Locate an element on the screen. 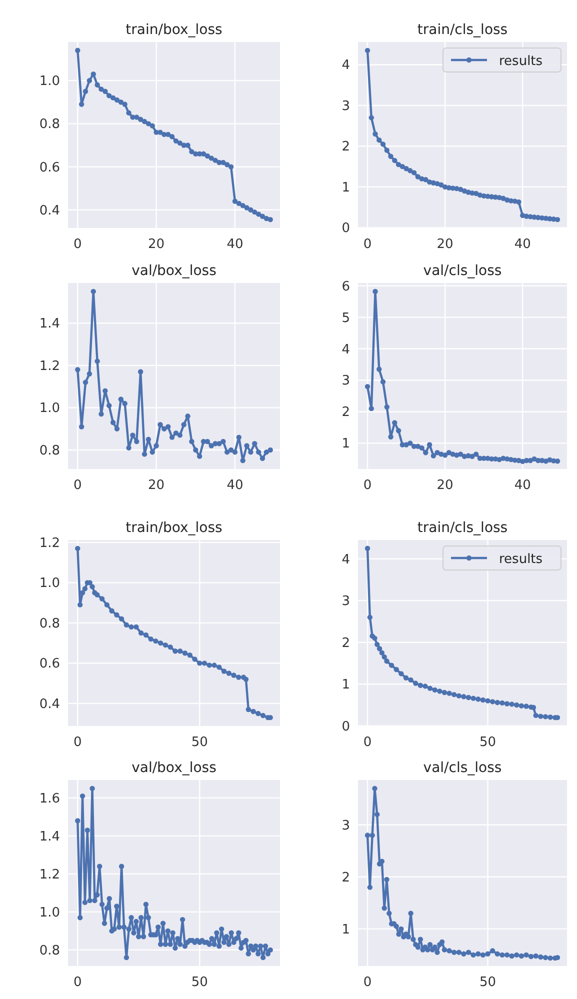 The height and width of the screenshot is (999, 577). chart-title: val/cls_loss is located at coordinates (462, 768).